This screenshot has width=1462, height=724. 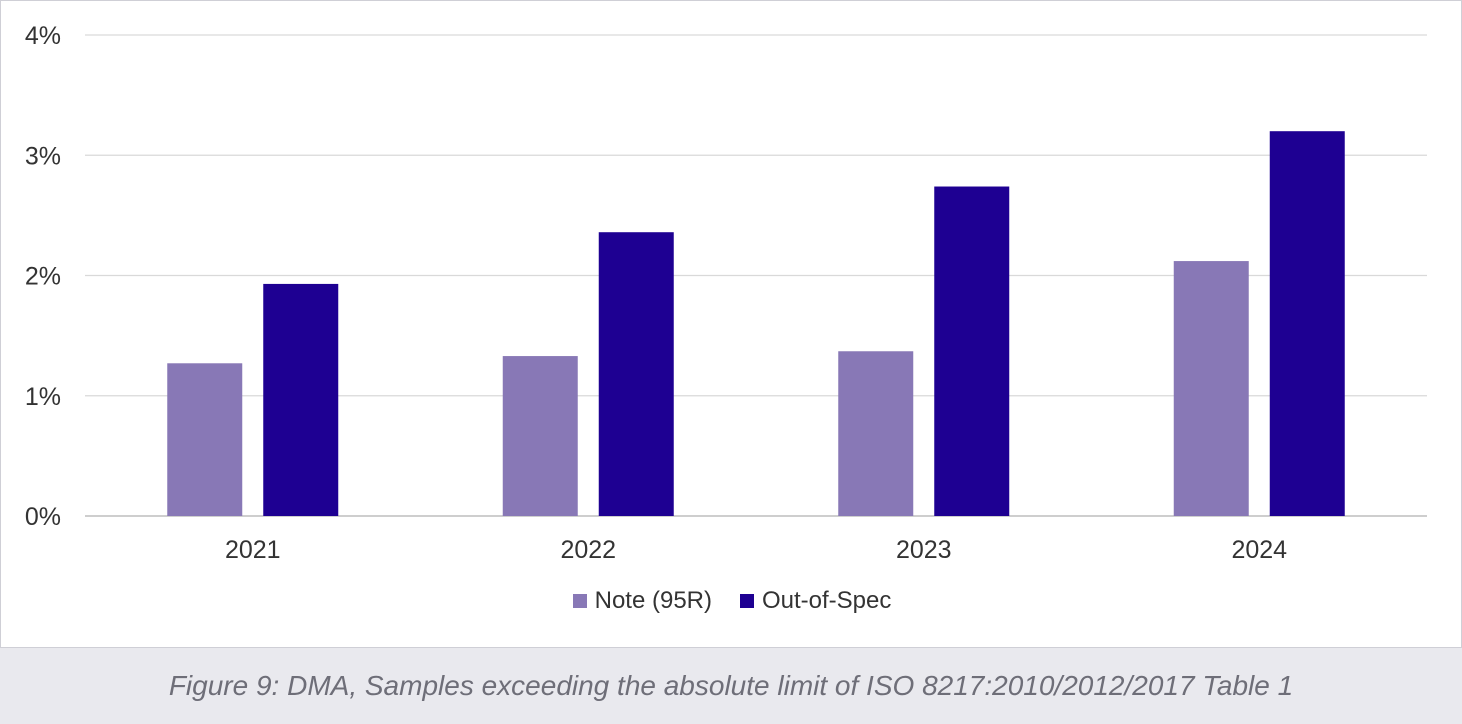 I want to click on y-tick-label: 4%, so click(x=43, y=36).